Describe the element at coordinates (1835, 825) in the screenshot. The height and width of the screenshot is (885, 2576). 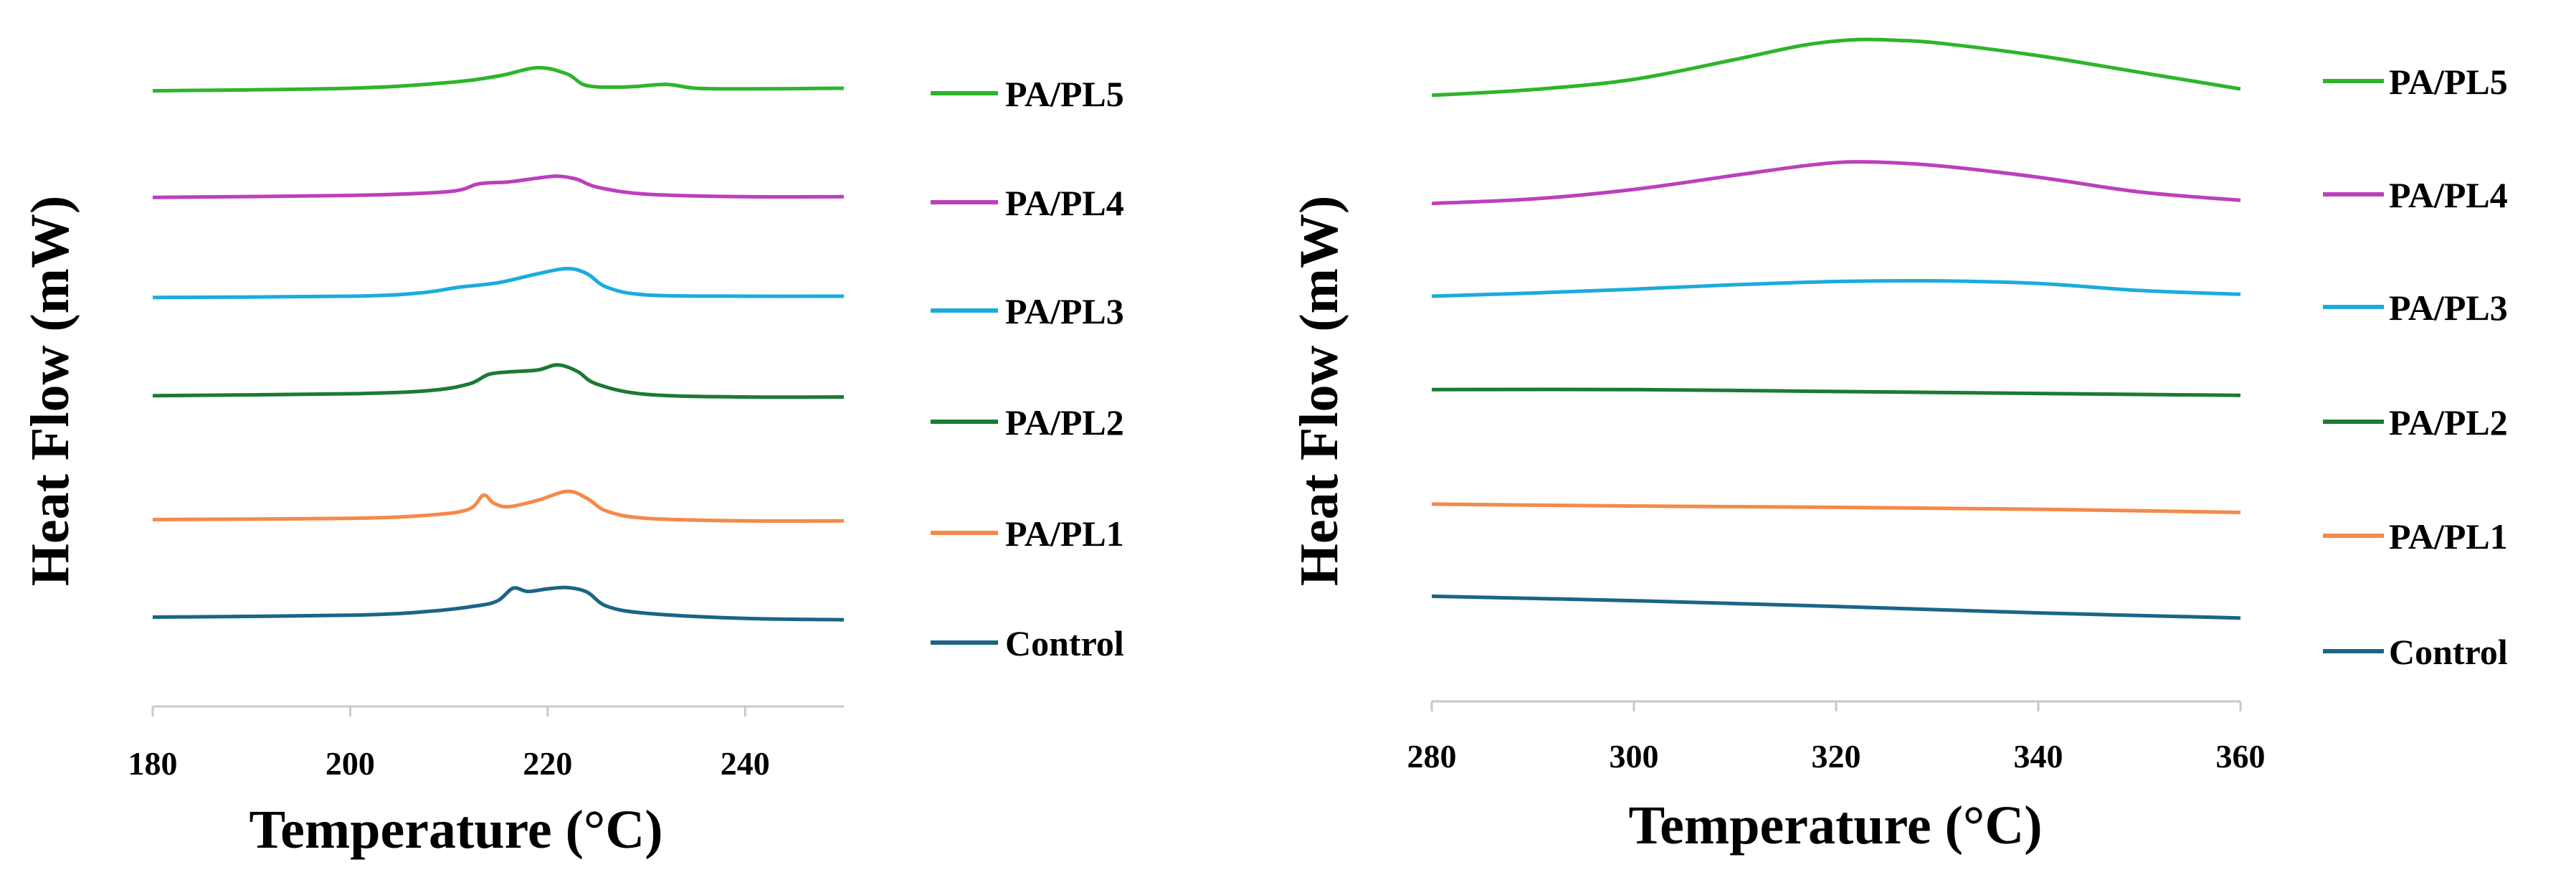
I see `x-axis-title-right: Temperature (°C)` at that location.